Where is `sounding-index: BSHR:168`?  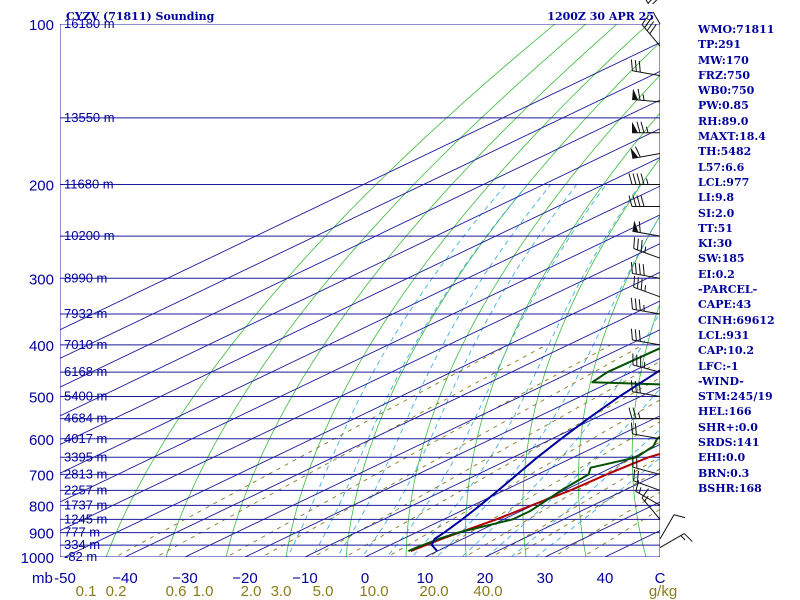
sounding-index: BSHR:168 is located at coordinates (730, 488).